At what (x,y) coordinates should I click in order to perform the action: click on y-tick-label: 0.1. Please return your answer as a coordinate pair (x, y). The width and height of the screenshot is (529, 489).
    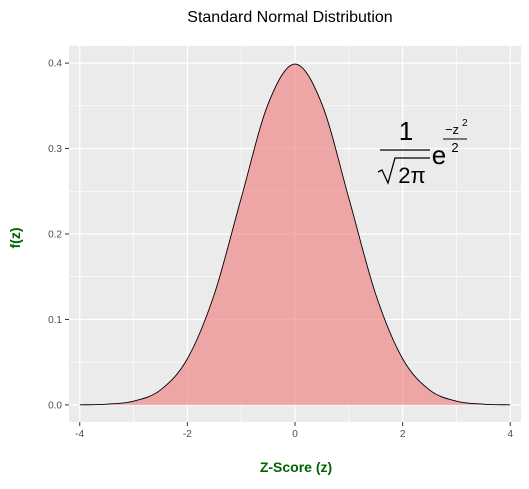
    Looking at the image, I should click on (55, 320).